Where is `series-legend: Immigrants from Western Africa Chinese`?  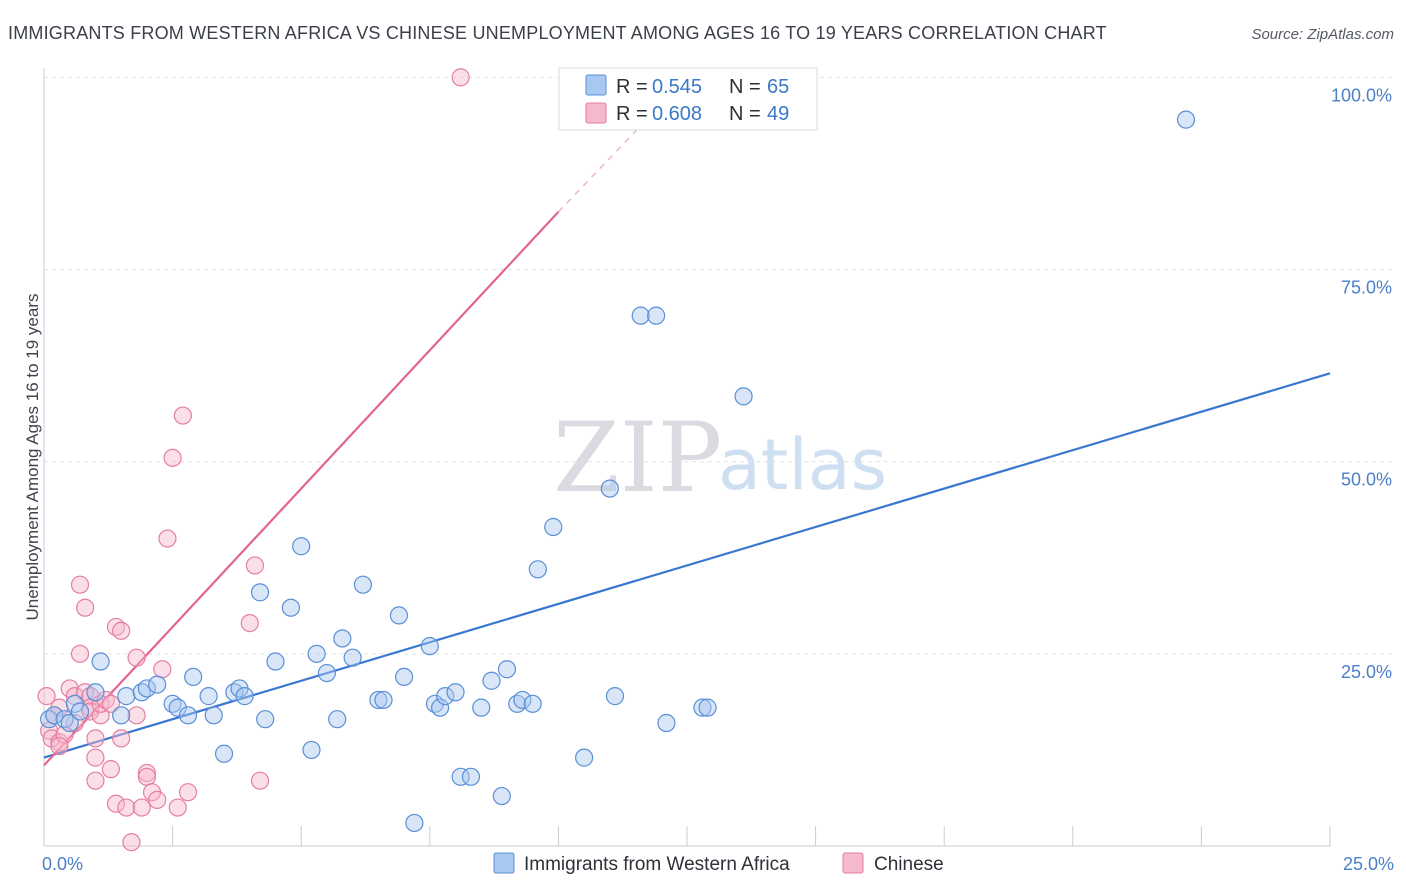
series-legend: Immigrants from Western Africa Chinese is located at coordinates (718, 863).